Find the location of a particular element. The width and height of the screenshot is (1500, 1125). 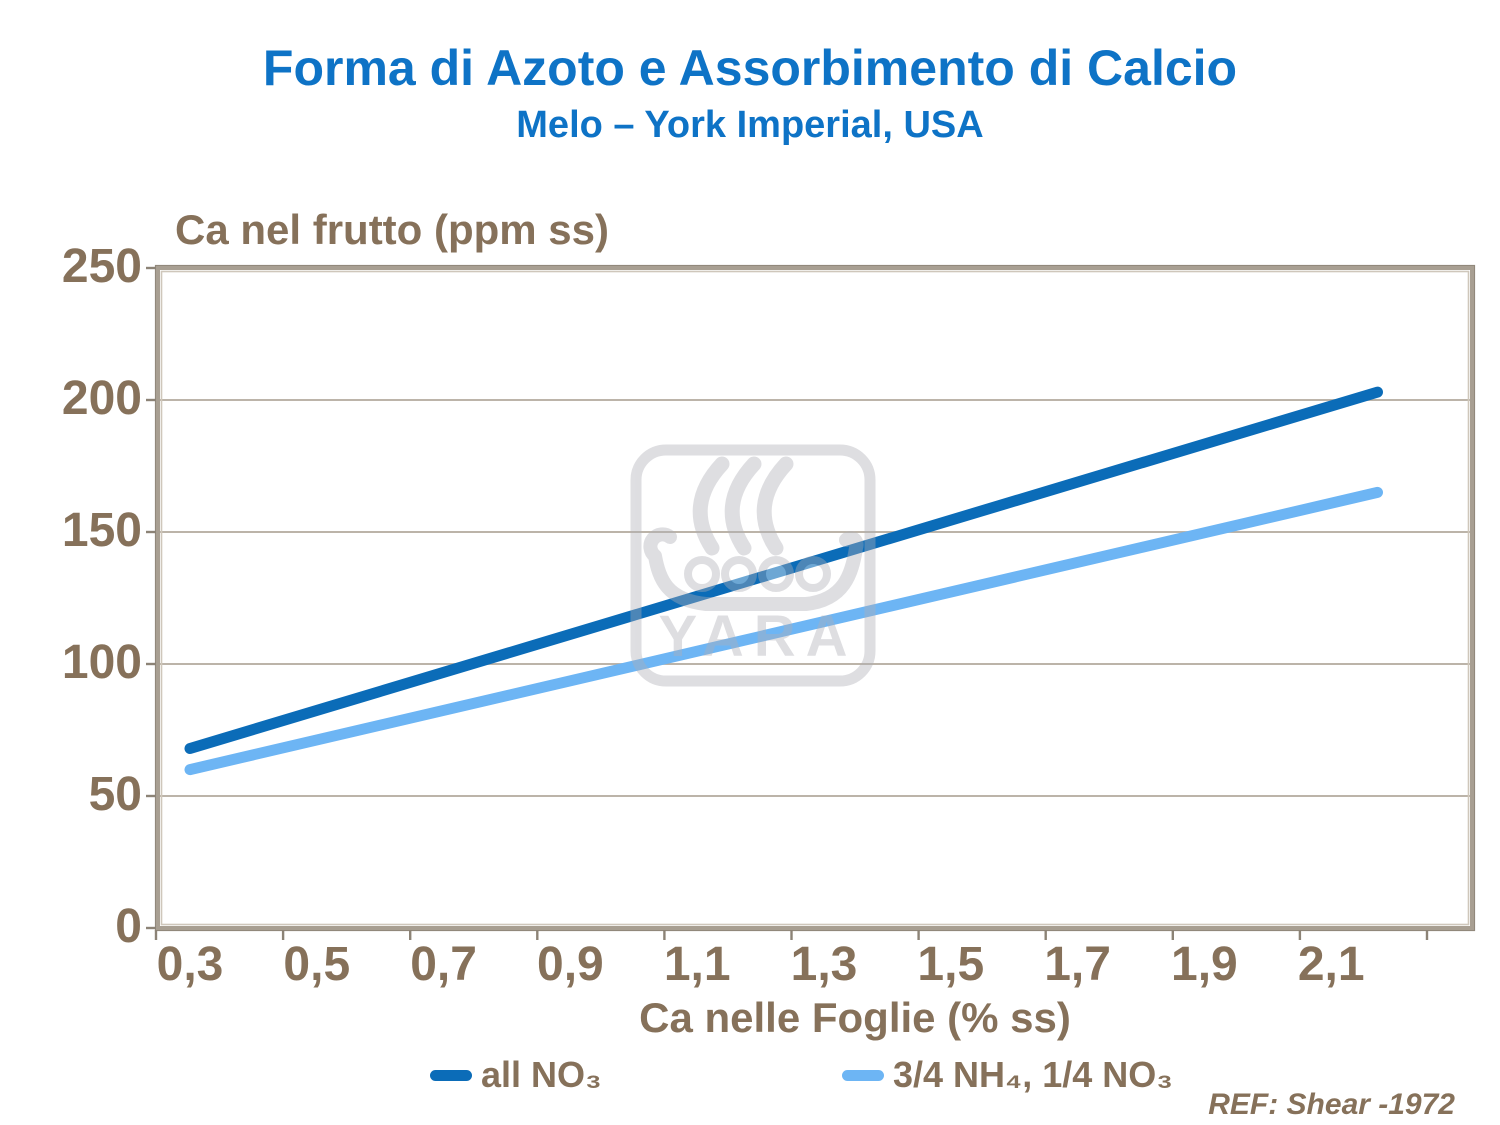

legend-label-all-no3: all NO₃ is located at coordinates (541, 1074).